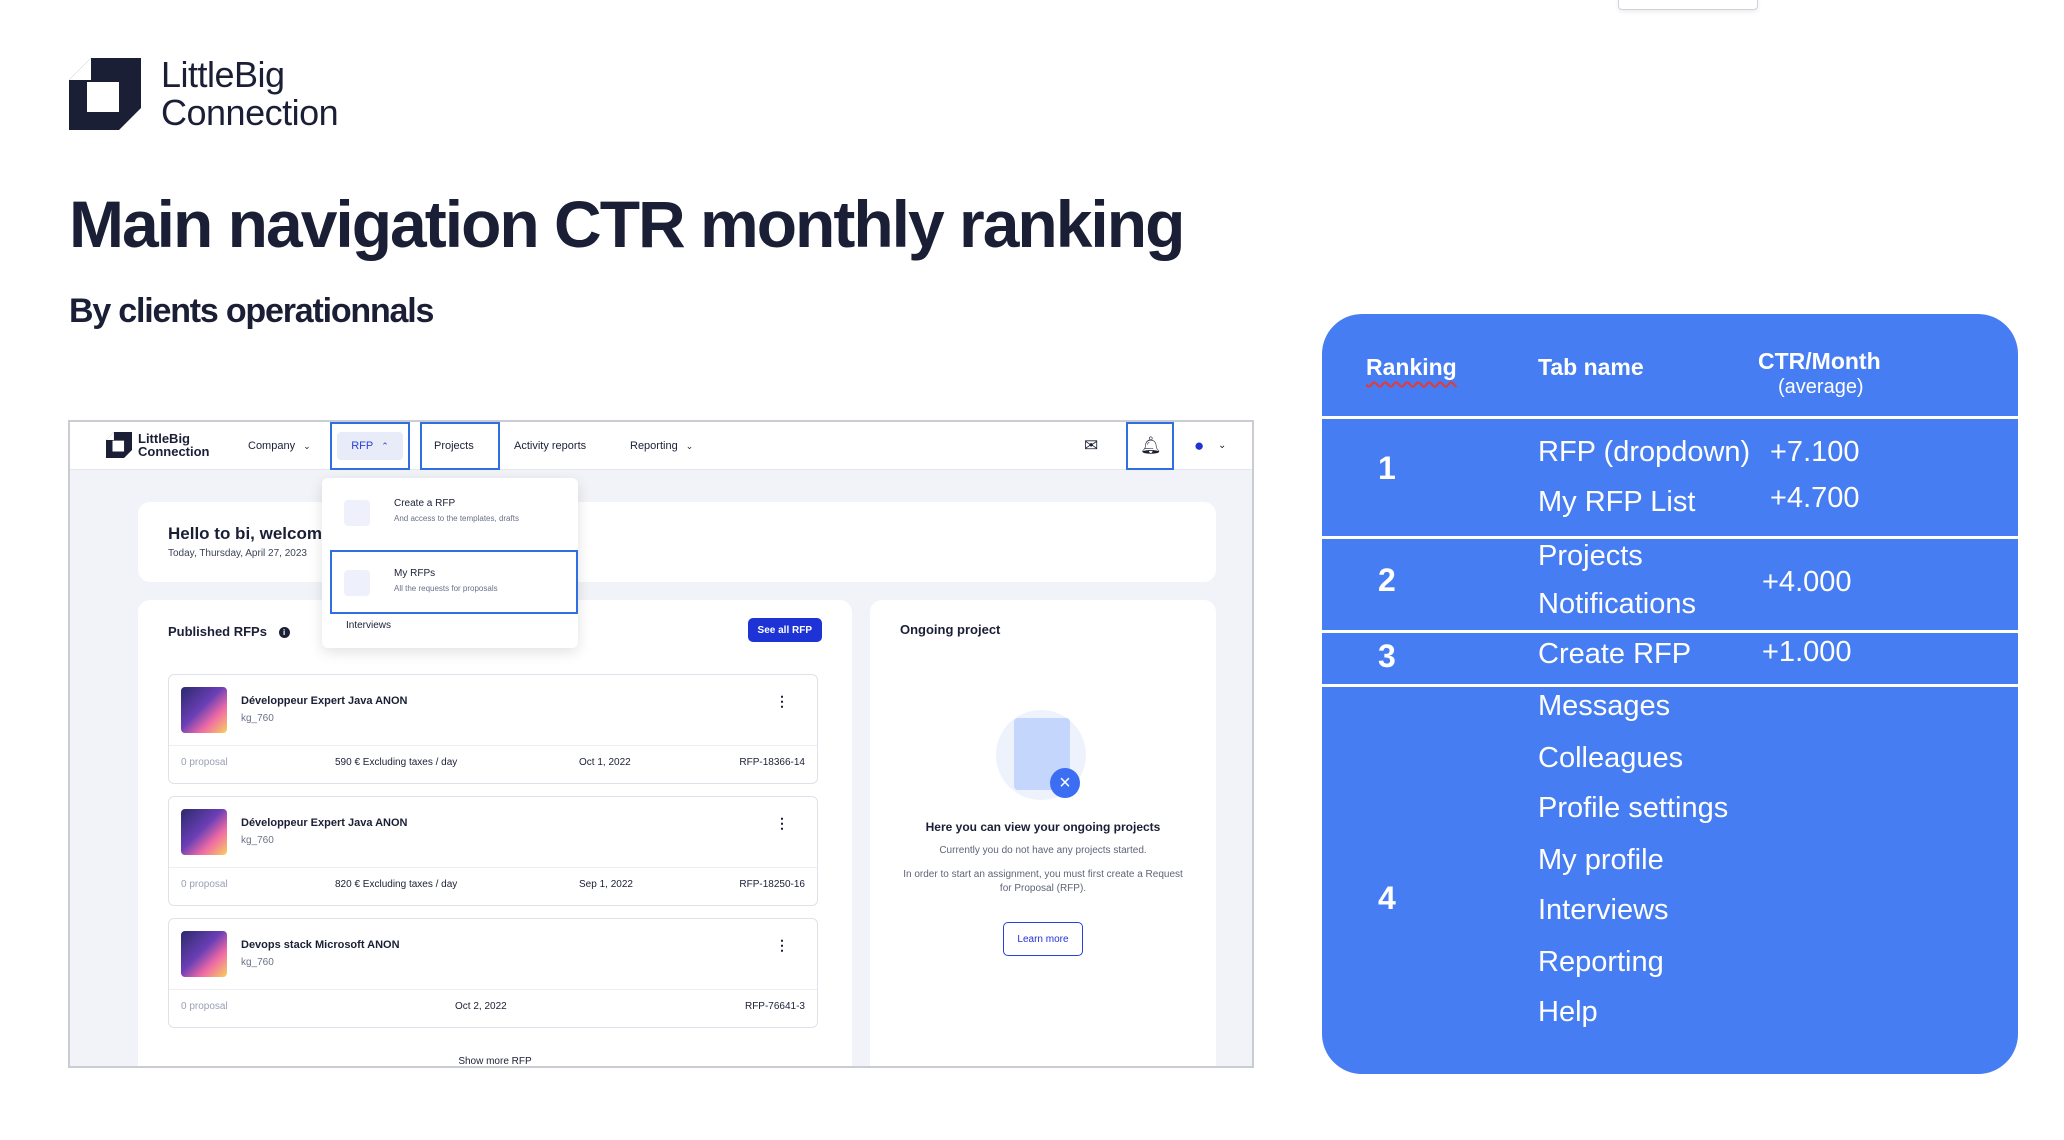 The width and height of the screenshot is (2064, 1140). Describe the element at coordinates (250, 93) in the screenshot. I see `brand-name: LittleBig Connection` at that location.